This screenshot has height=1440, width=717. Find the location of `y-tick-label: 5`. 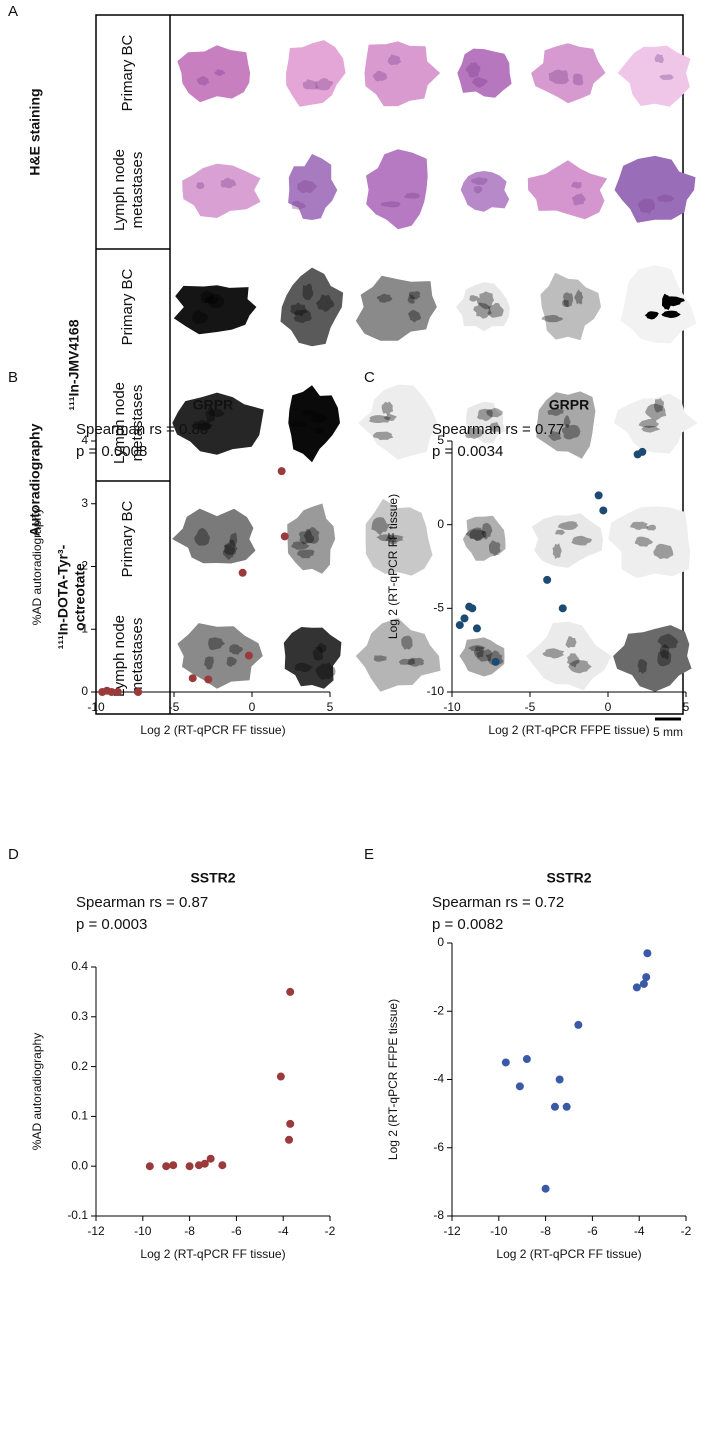

y-tick-label: 5 is located at coordinates (440, 440).